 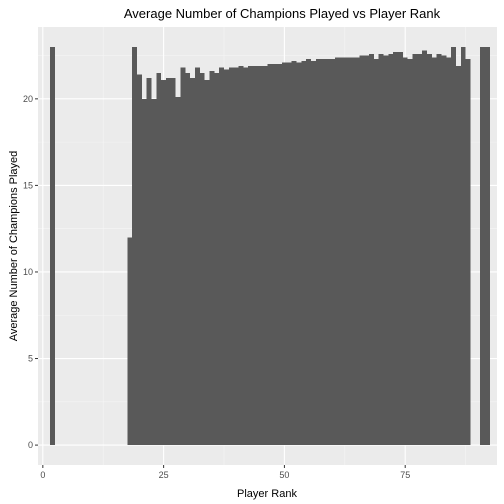 I want to click on x-tick-label: 0, so click(x=42, y=475).